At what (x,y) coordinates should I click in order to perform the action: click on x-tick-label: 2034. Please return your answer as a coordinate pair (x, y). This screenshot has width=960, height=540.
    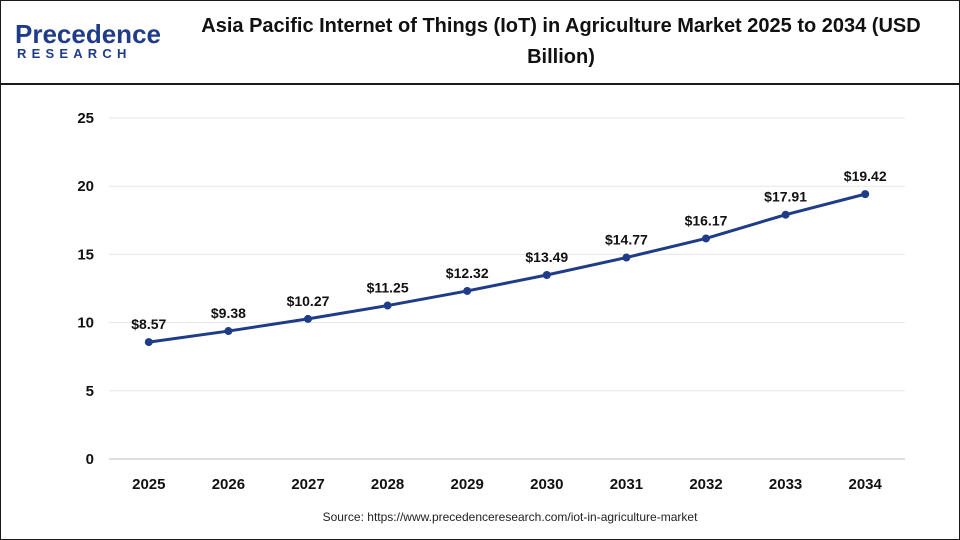
    Looking at the image, I should click on (866, 484).